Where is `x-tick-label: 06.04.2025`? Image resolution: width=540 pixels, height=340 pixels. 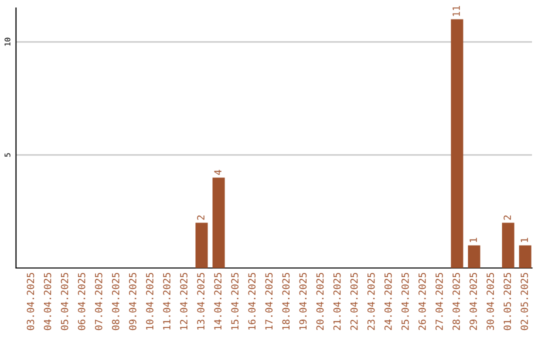 x-tick-label: 06.04.2025 is located at coordinates (82, 301).